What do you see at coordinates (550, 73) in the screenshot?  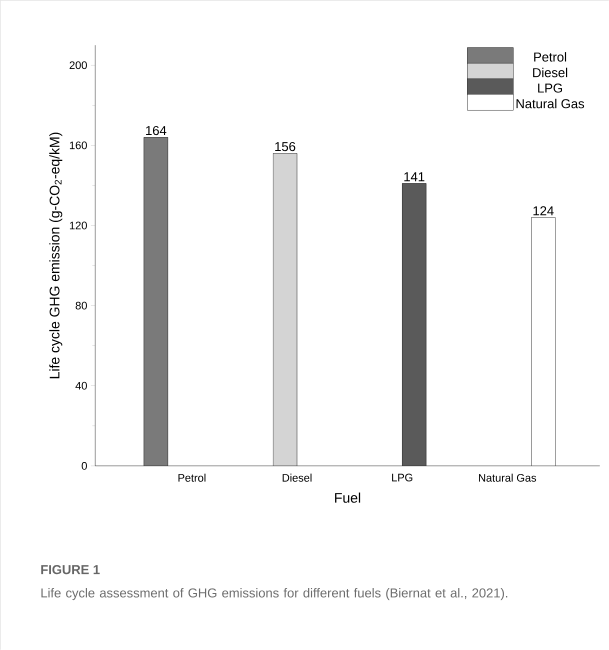 I see `legend-label: Diesel` at bounding box center [550, 73].